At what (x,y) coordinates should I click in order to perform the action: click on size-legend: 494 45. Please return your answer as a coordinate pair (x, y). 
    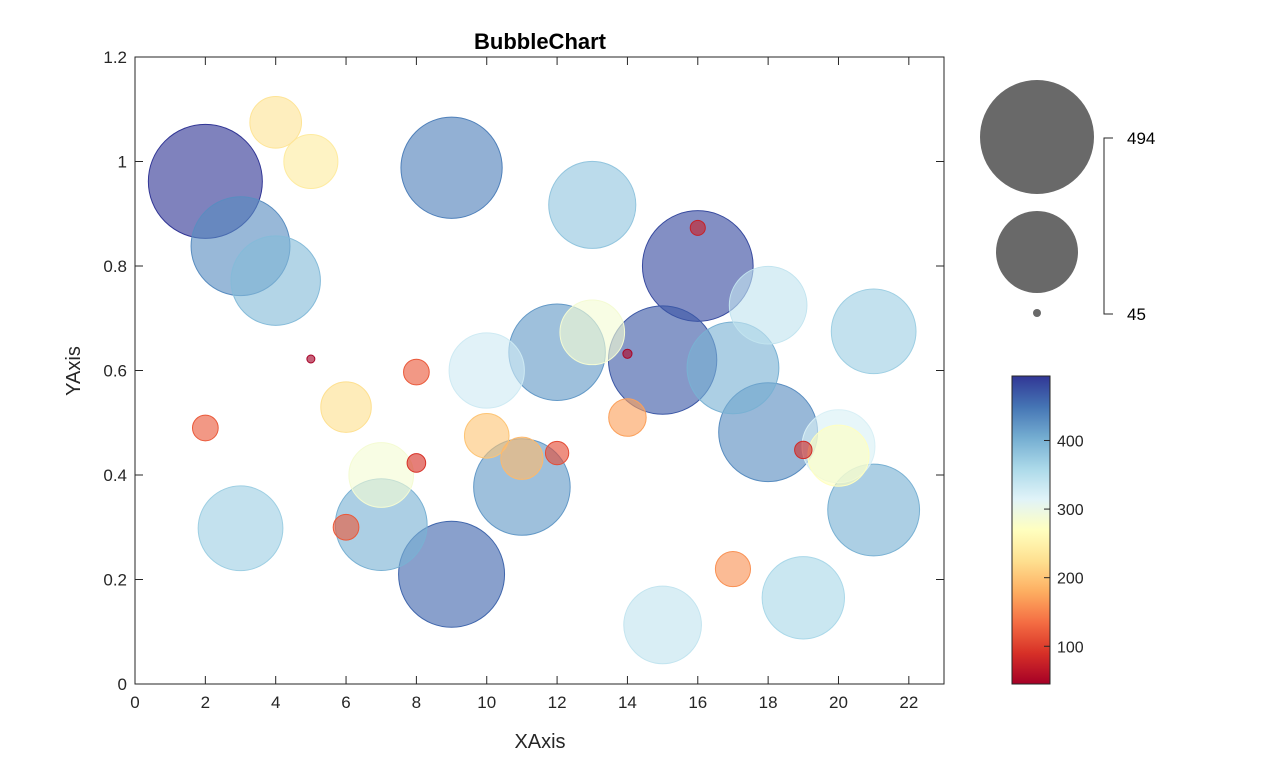
    Looking at the image, I should click on (1067, 202).